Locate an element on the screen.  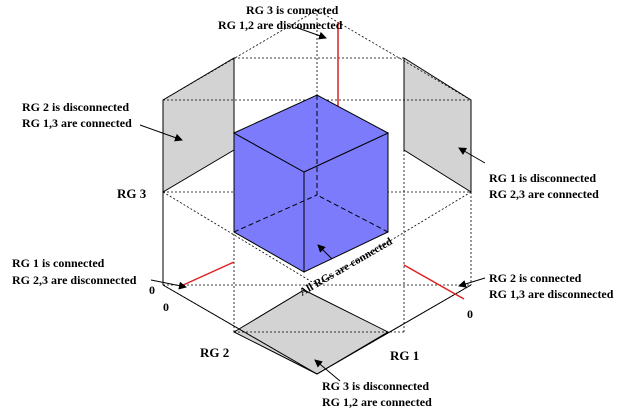
red-line-rg2 is located at coordinates (434, 282).